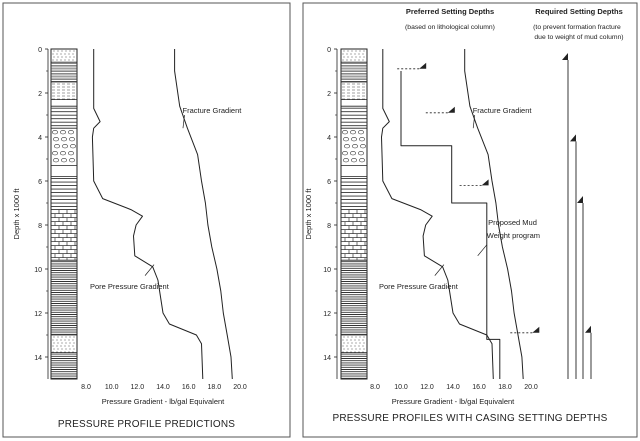 The image size is (640, 441). Describe the element at coordinates (503, 110) in the screenshot. I see `right-fracture-label: Fracture Gradient` at that location.